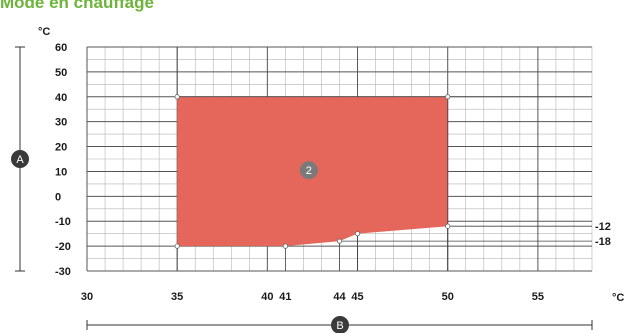  What do you see at coordinates (603, 234) in the screenshot?
I see `right-value-labels: -12-18` at bounding box center [603, 234].